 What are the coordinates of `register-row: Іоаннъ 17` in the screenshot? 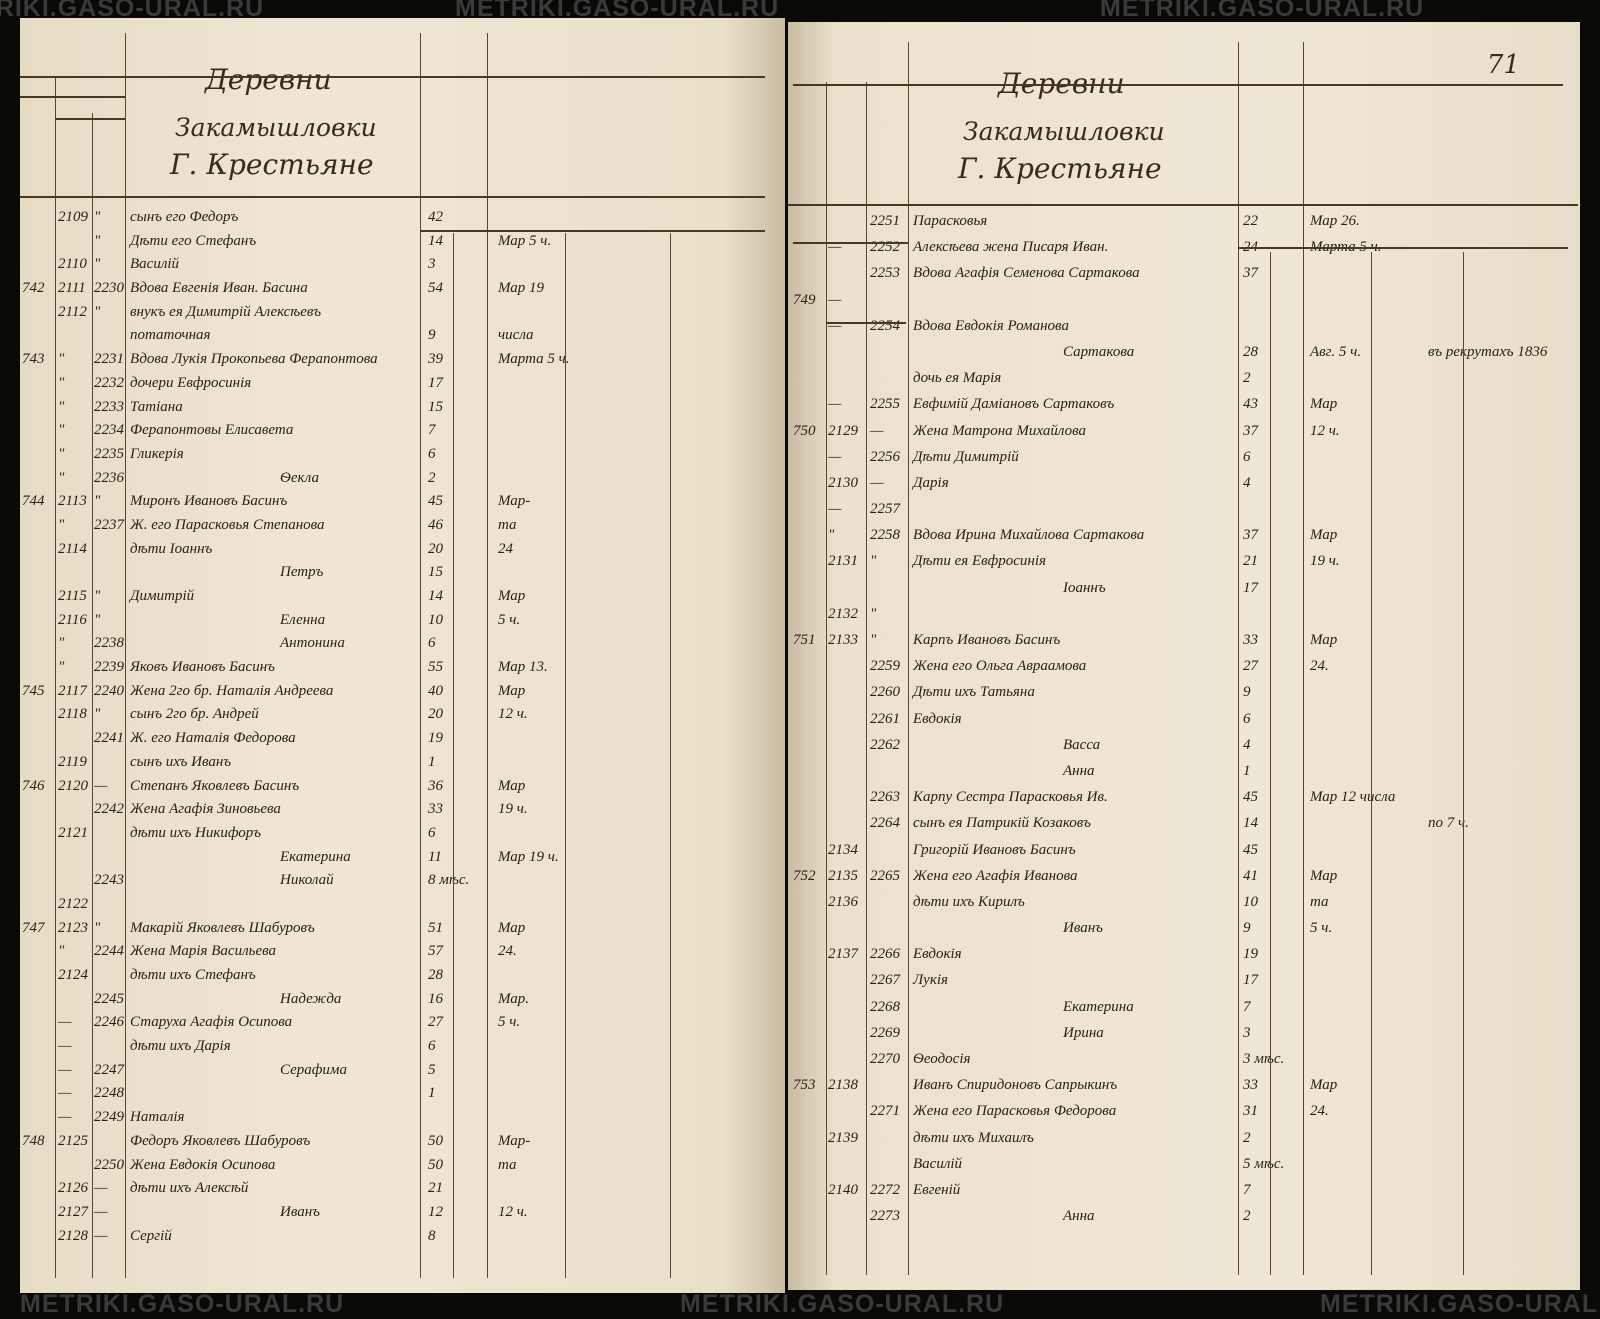 It's located at (1184, 592).